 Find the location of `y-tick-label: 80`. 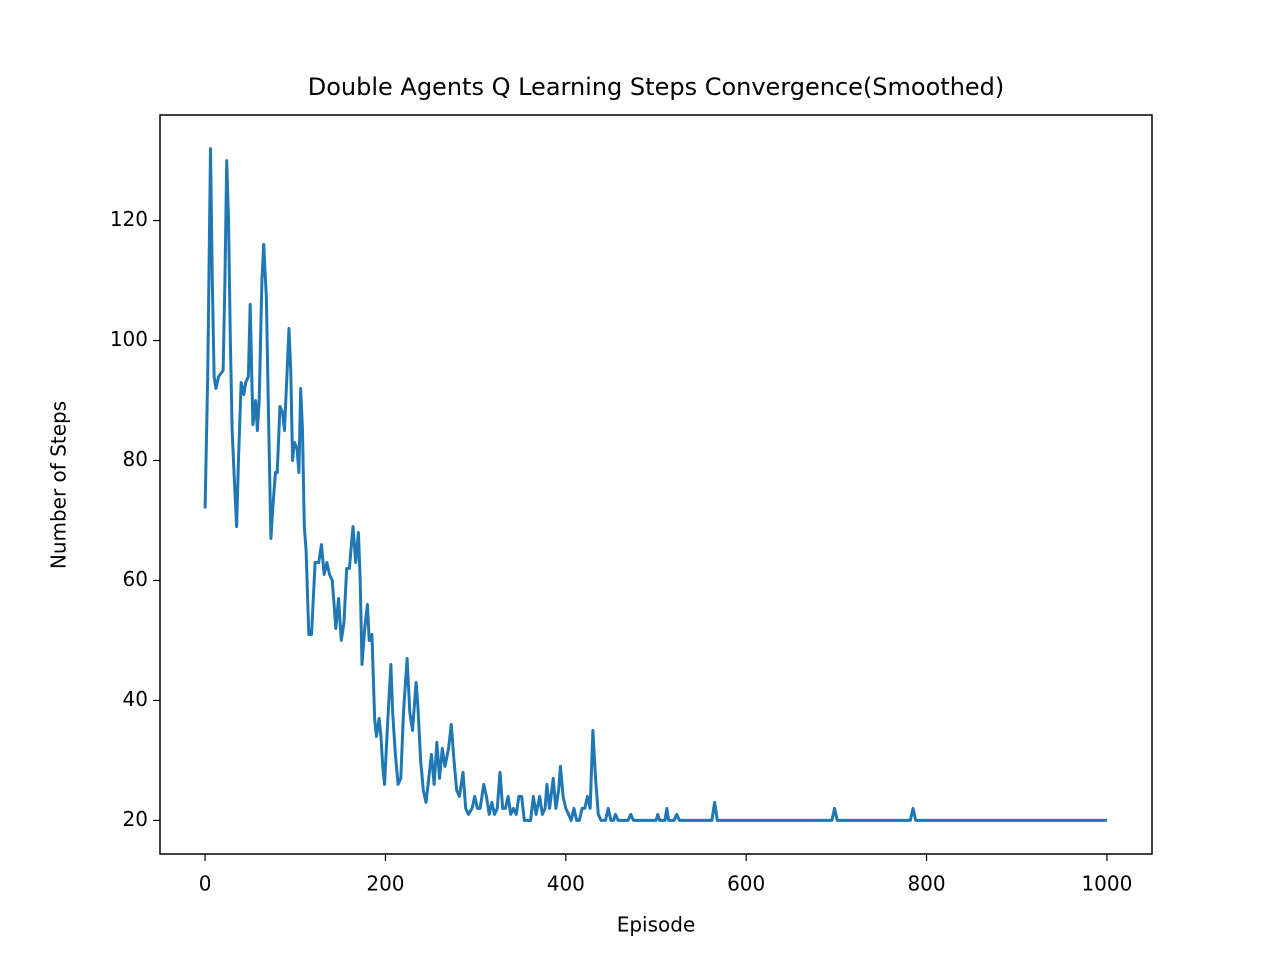

y-tick-label: 80 is located at coordinates (135, 459).